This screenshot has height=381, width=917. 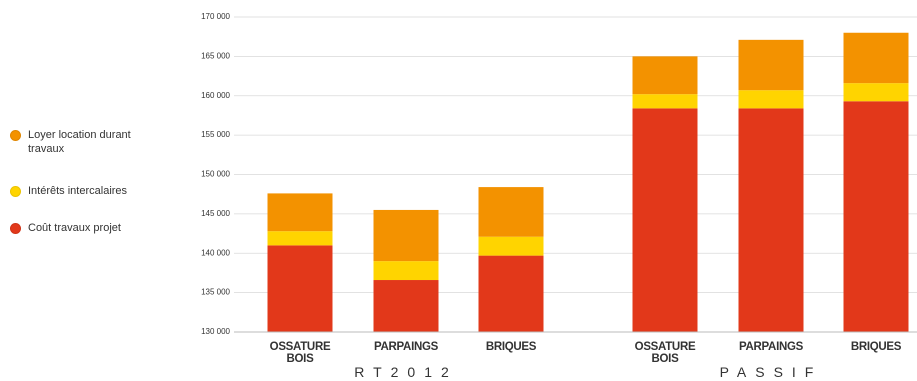 What do you see at coordinates (215, 292) in the screenshot?
I see `y-tick-label: 135 000` at bounding box center [215, 292].